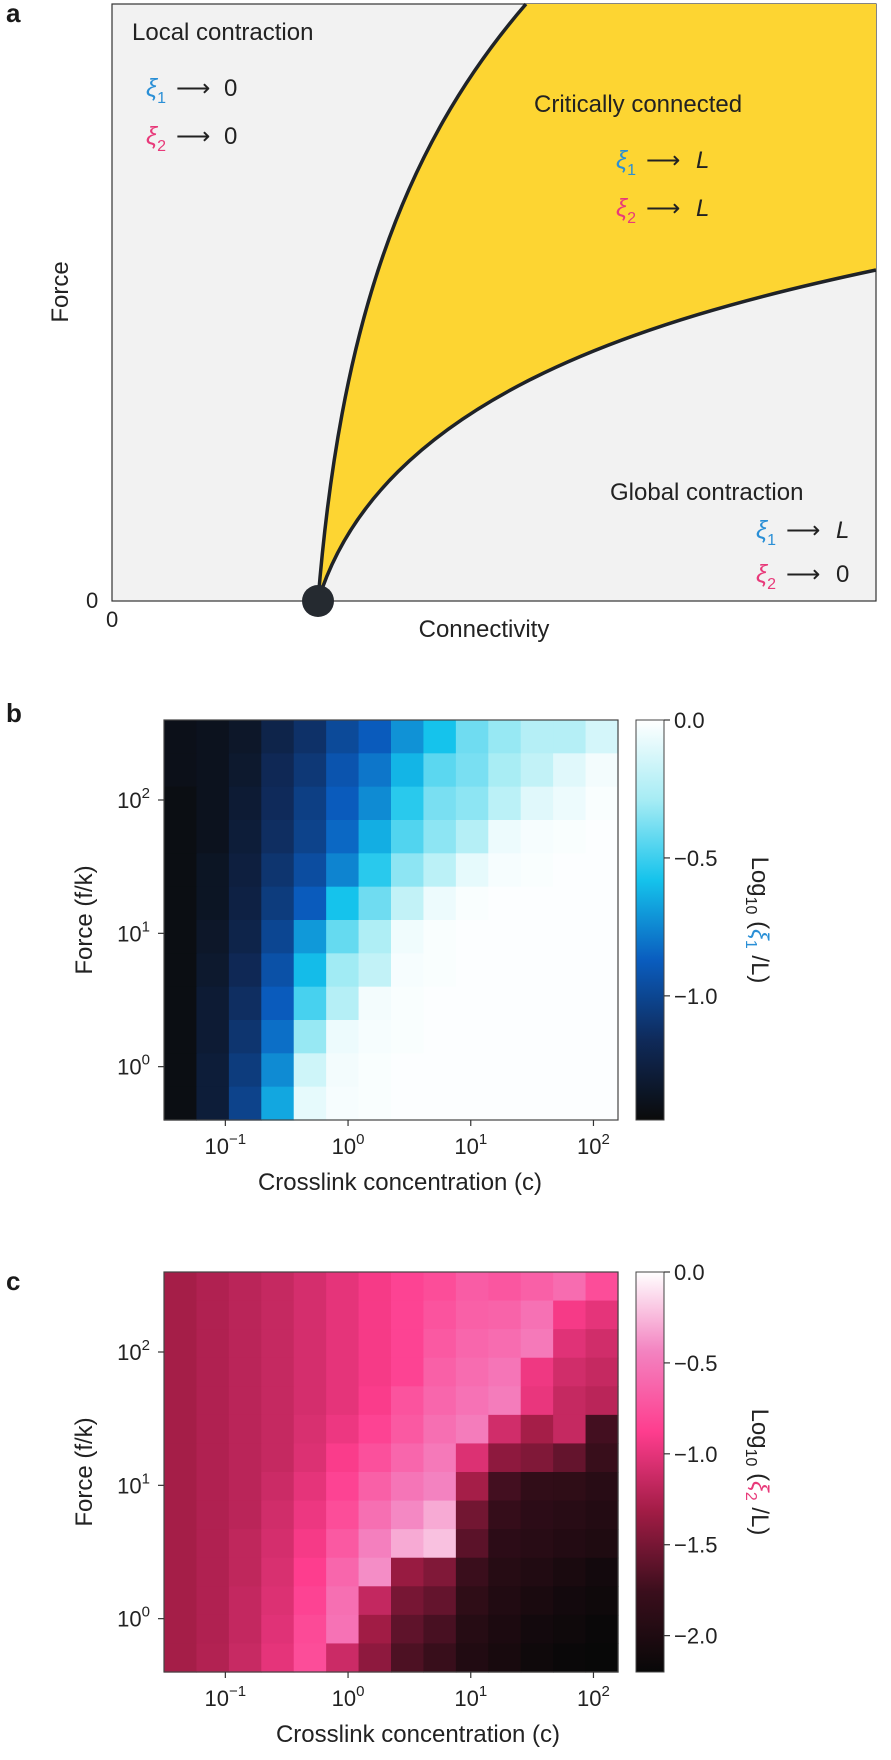 This screenshot has height=1760, width=891. What do you see at coordinates (226, 1697) in the screenshot?
I see `x-tick-label: 10⁻¹` at bounding box center [226, 1697].